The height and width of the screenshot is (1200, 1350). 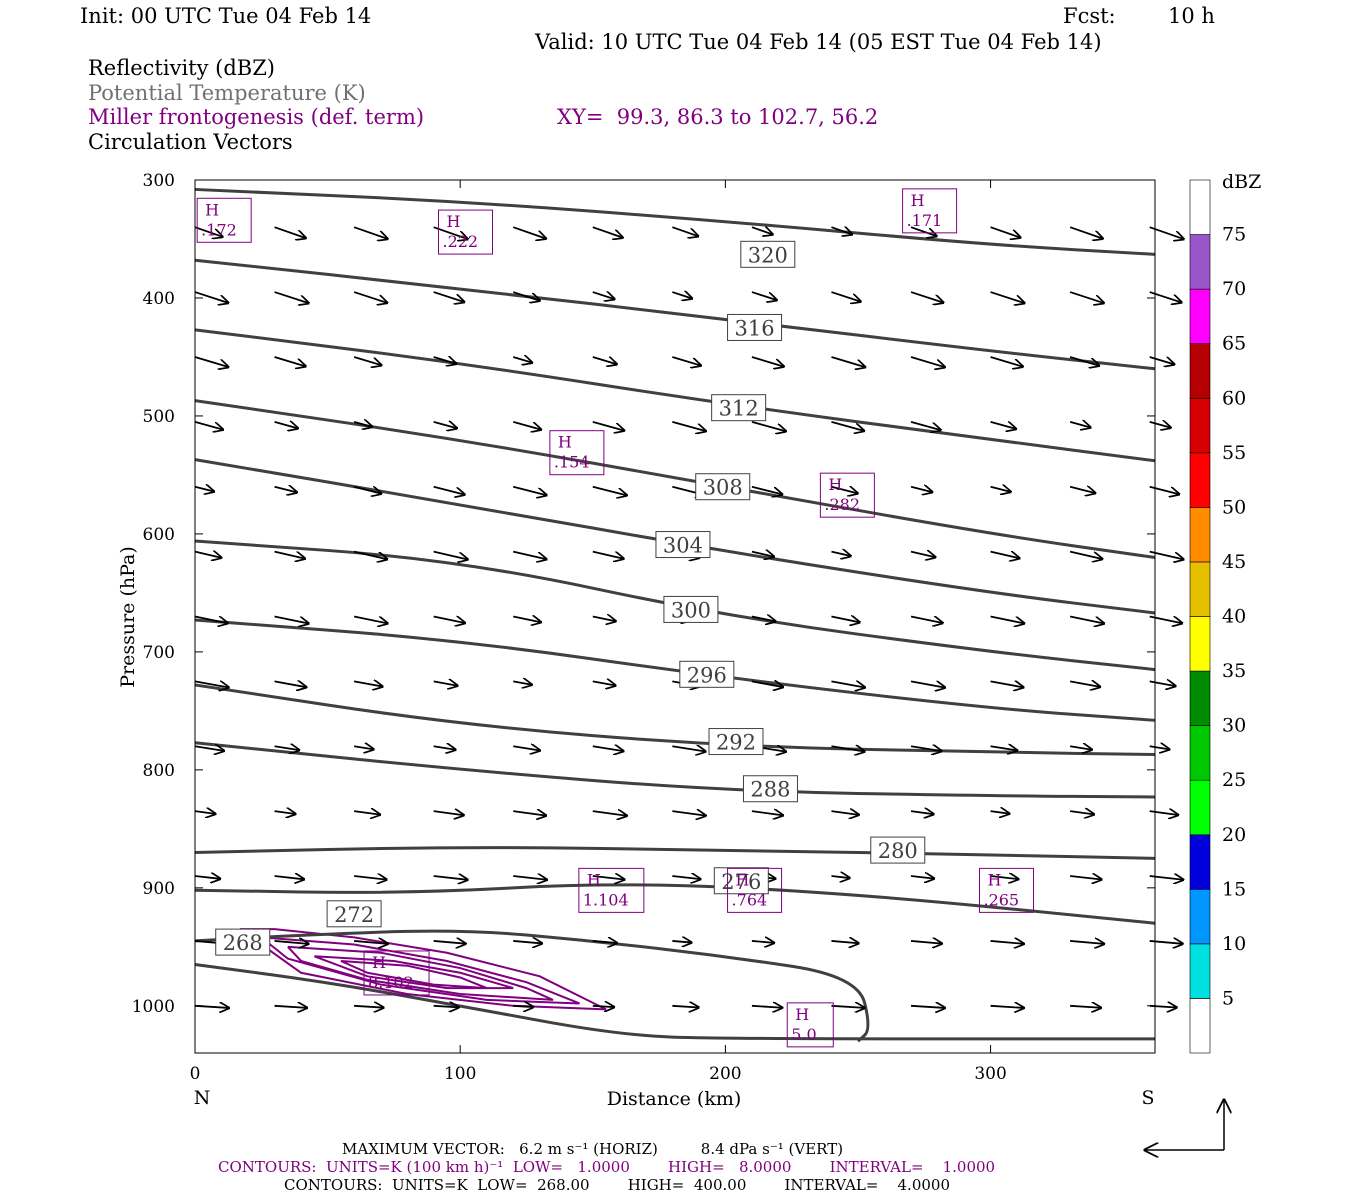 What do you see at coordinates (707, 675) in the screenshot?
I see `theta-label-296: 296` at bounding box center [707, 675].